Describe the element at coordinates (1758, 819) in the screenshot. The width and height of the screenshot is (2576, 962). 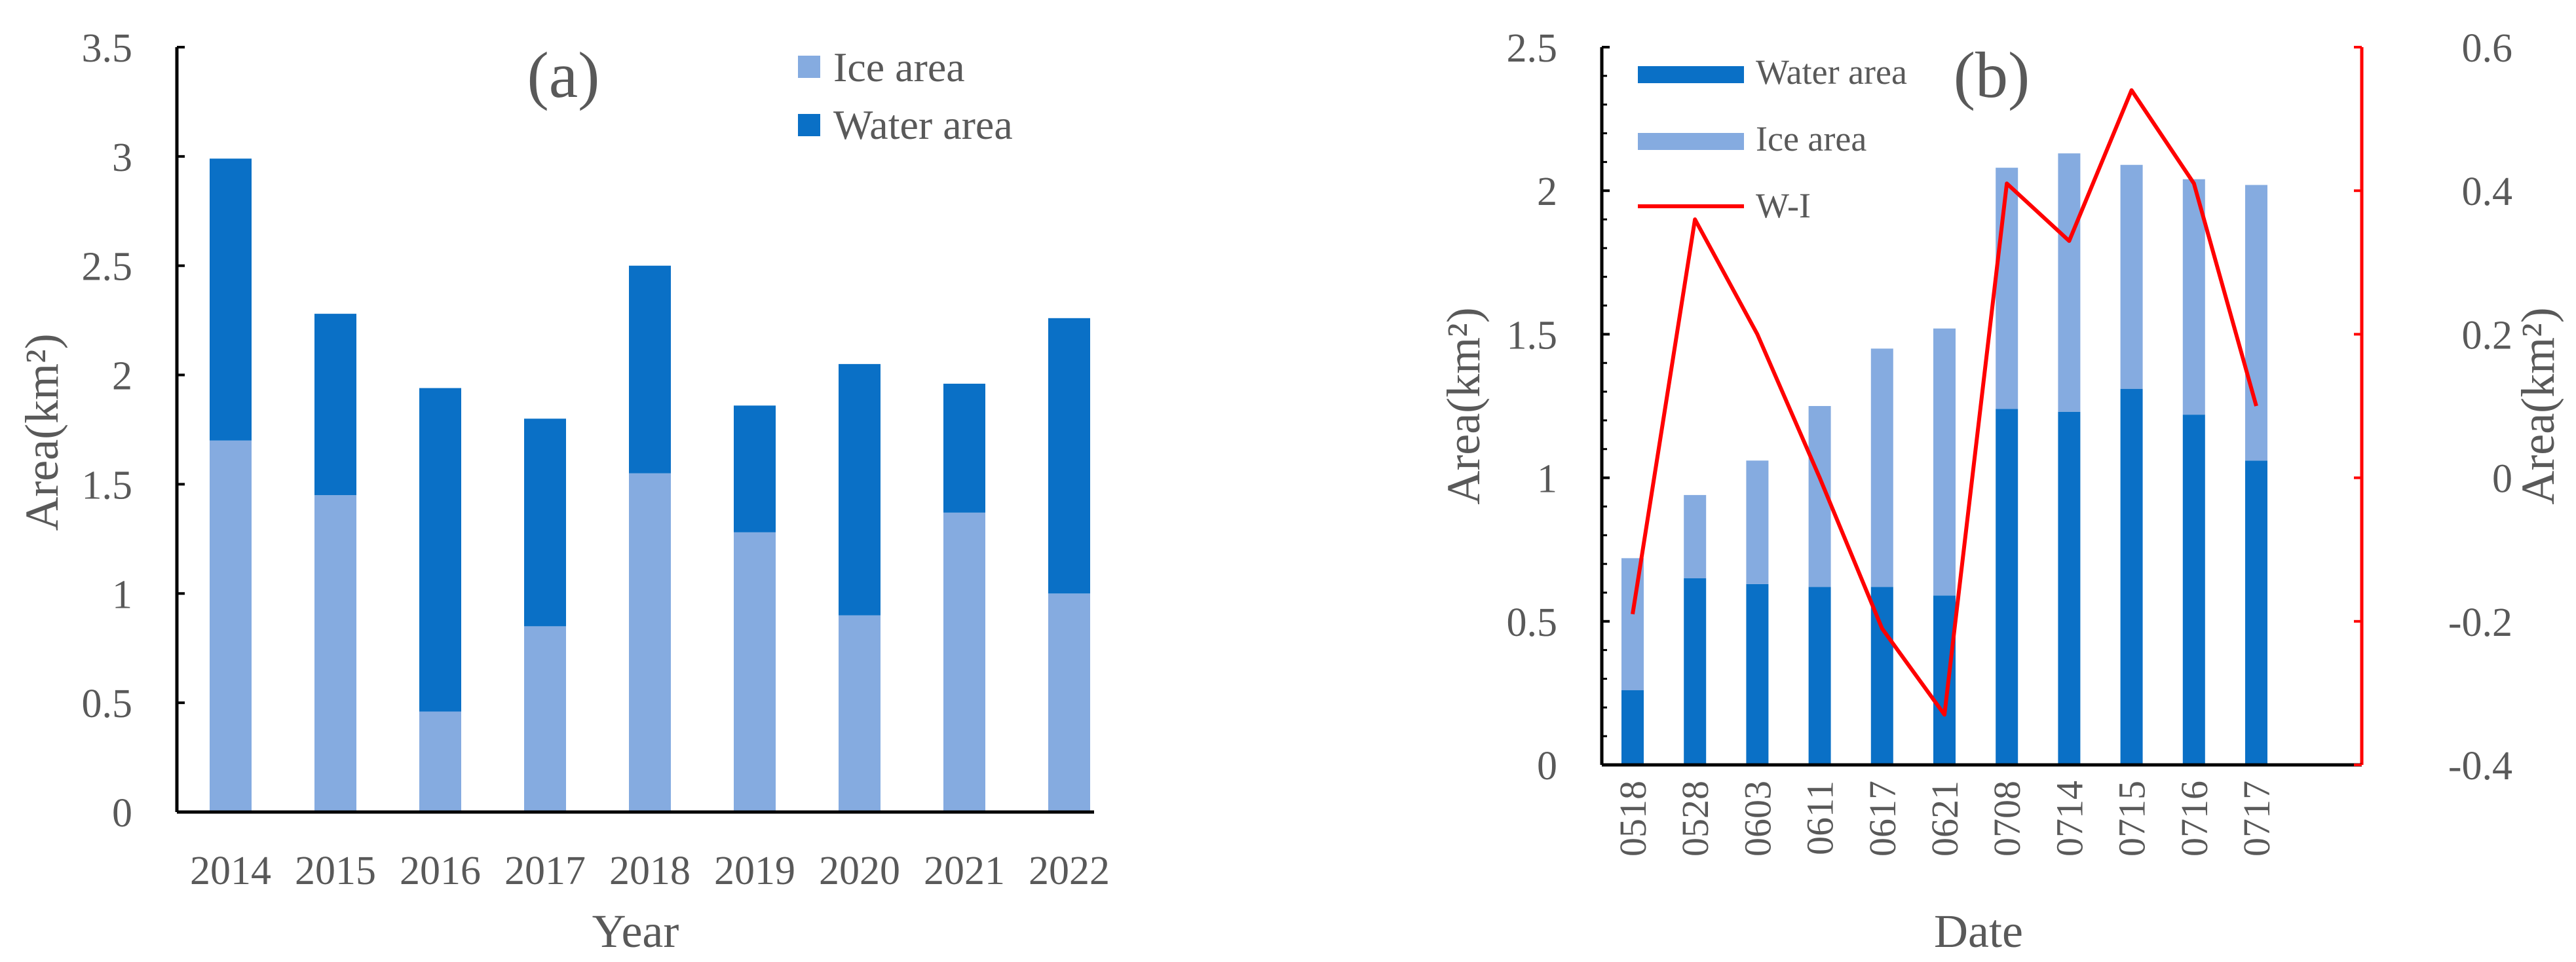
I see `x-tick-label-0603: 0603` at that location.